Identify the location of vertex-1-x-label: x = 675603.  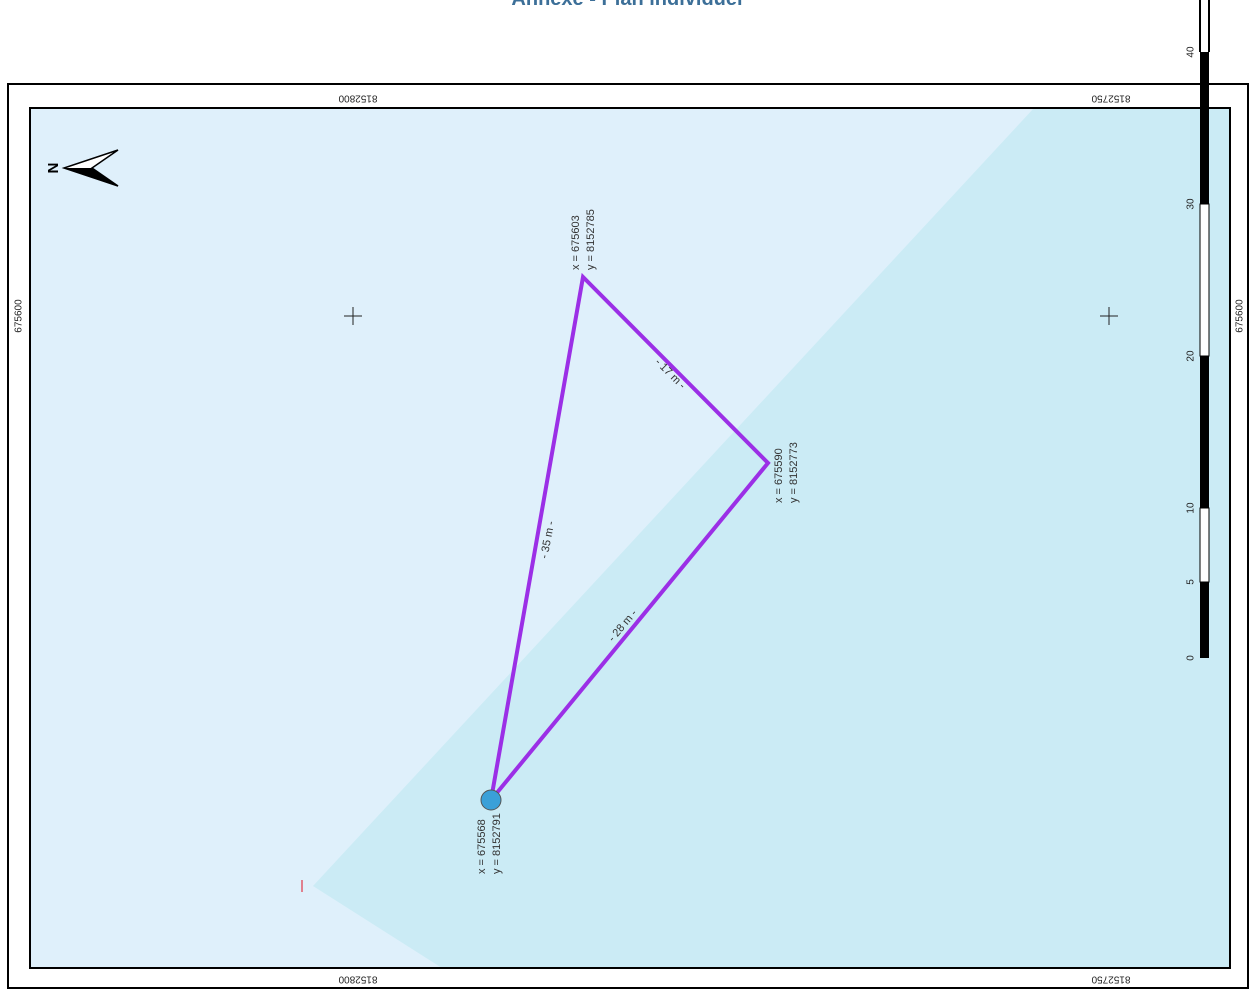
(576, 242).